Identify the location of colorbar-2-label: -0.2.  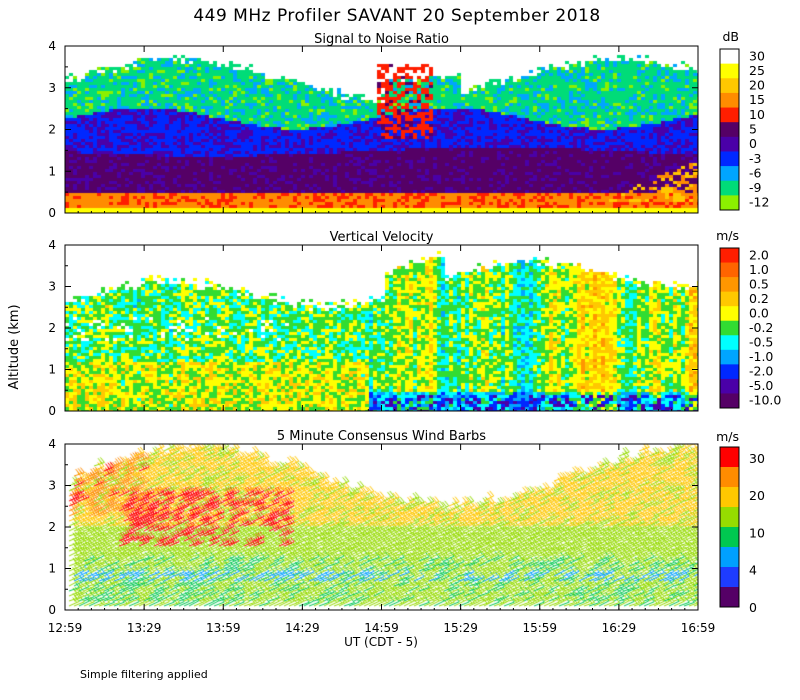
(761, 327).